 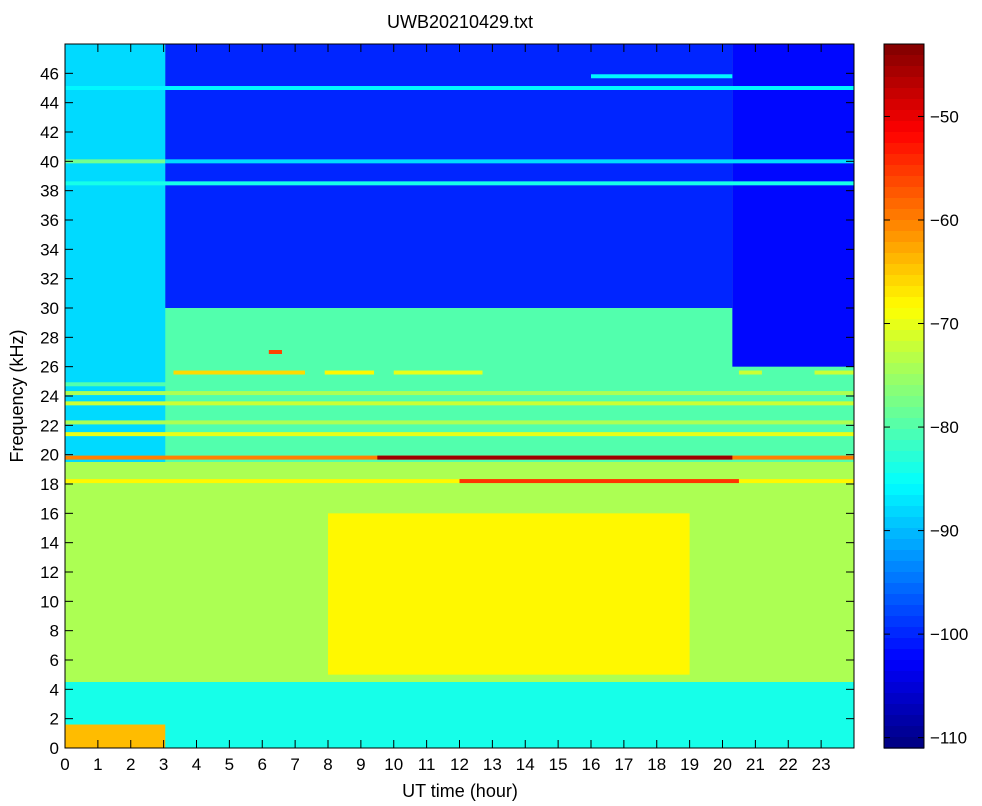 What do you see at coordinates (49, 191) in the screenshot?
I see `y-tick-label: 38` at bounding box center [49, 191].